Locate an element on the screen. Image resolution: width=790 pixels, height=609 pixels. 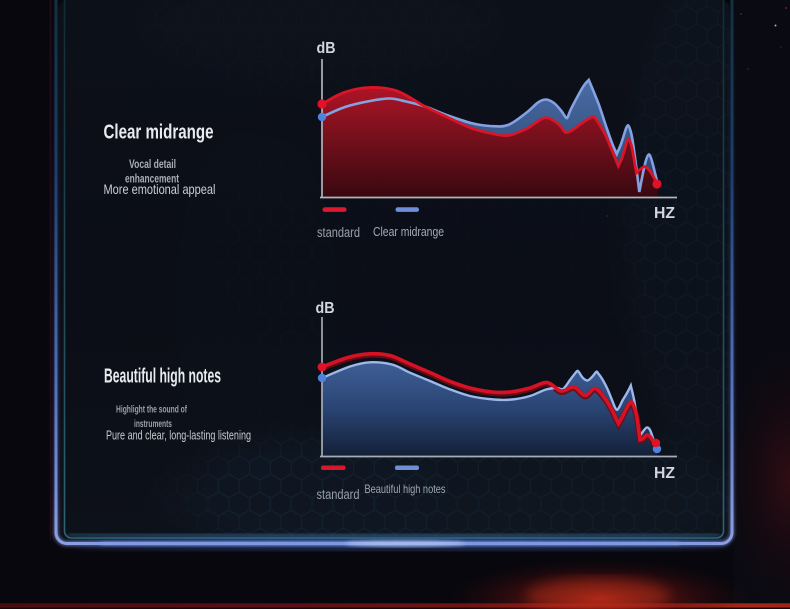
svg-text: Highlight the sound of is located at coordinates (151, 410).